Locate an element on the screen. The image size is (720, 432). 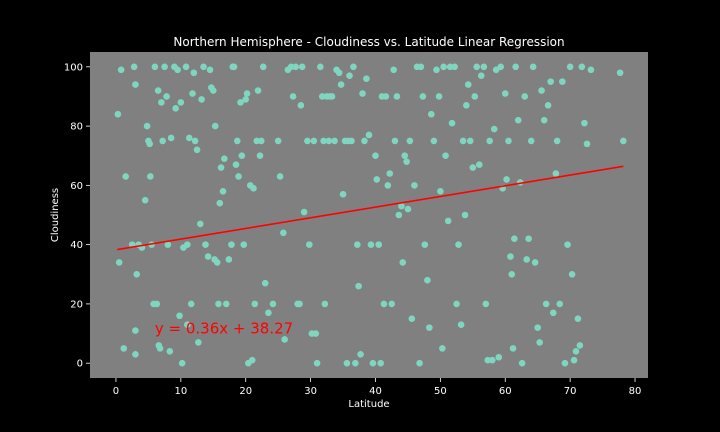
regression-equation: y = 0.36x + 38.27 is located at coordinates (224, 329).